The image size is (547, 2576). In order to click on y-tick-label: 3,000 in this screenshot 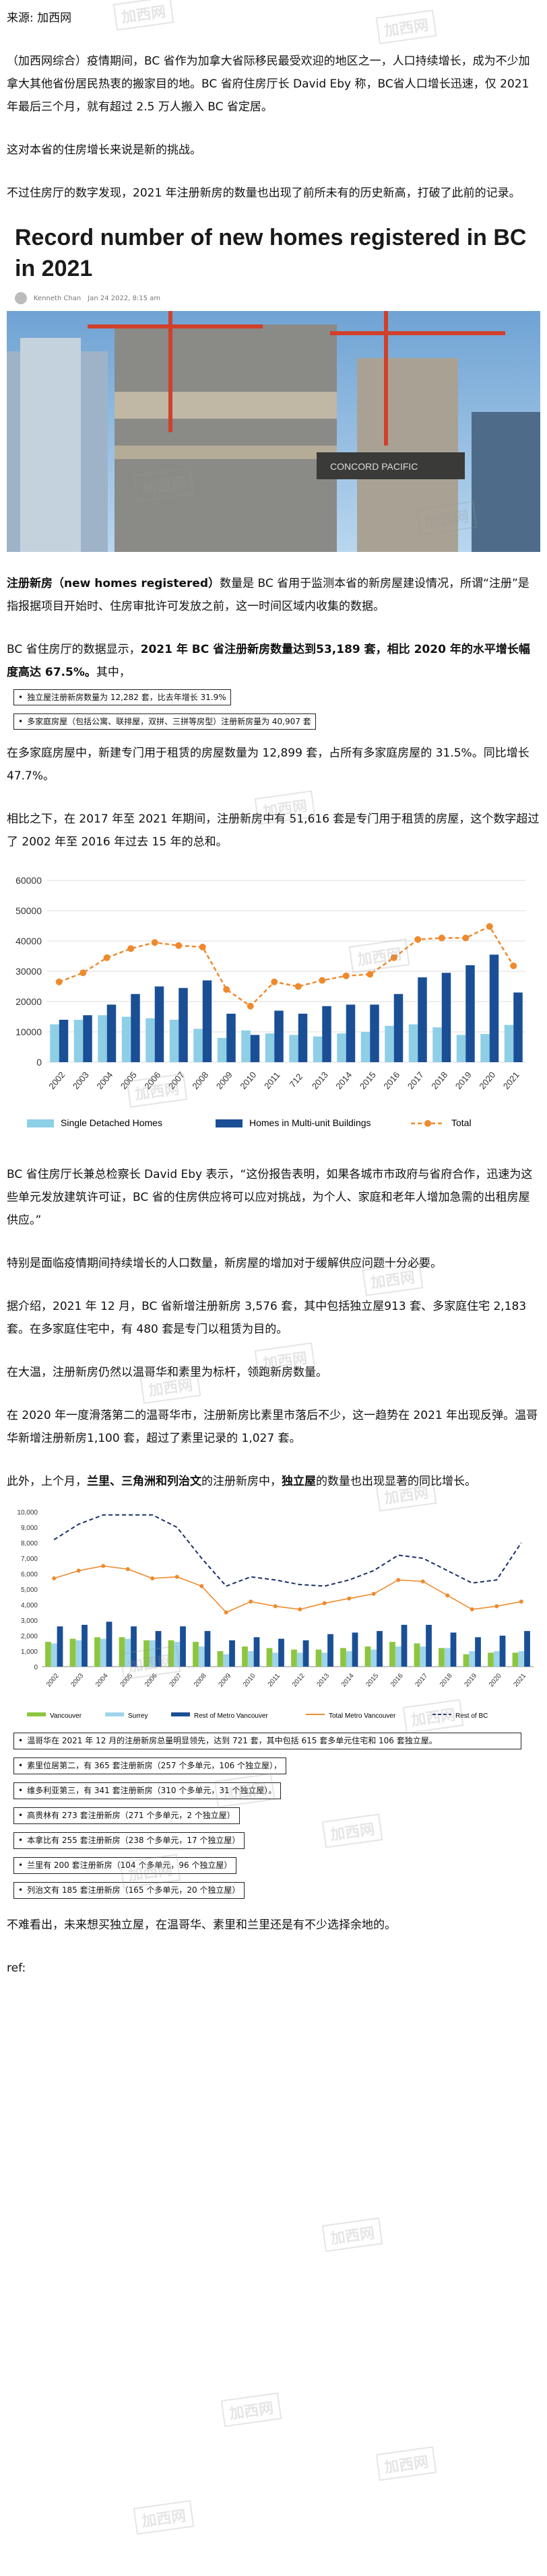, I will do `click(29, 1621)`.